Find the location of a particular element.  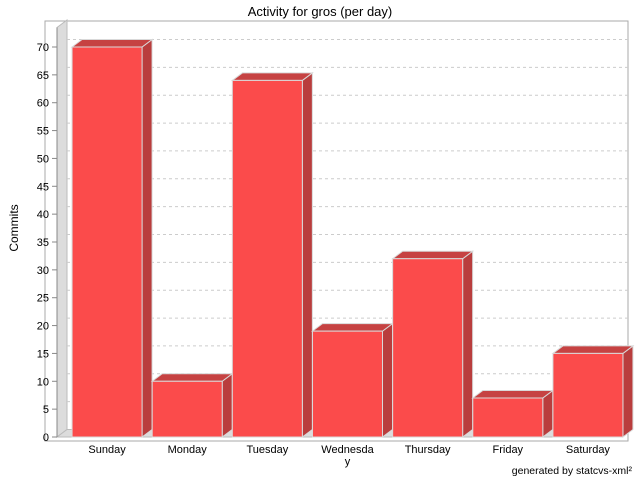

bar-thursday-side is located at coordinates (468, 344).